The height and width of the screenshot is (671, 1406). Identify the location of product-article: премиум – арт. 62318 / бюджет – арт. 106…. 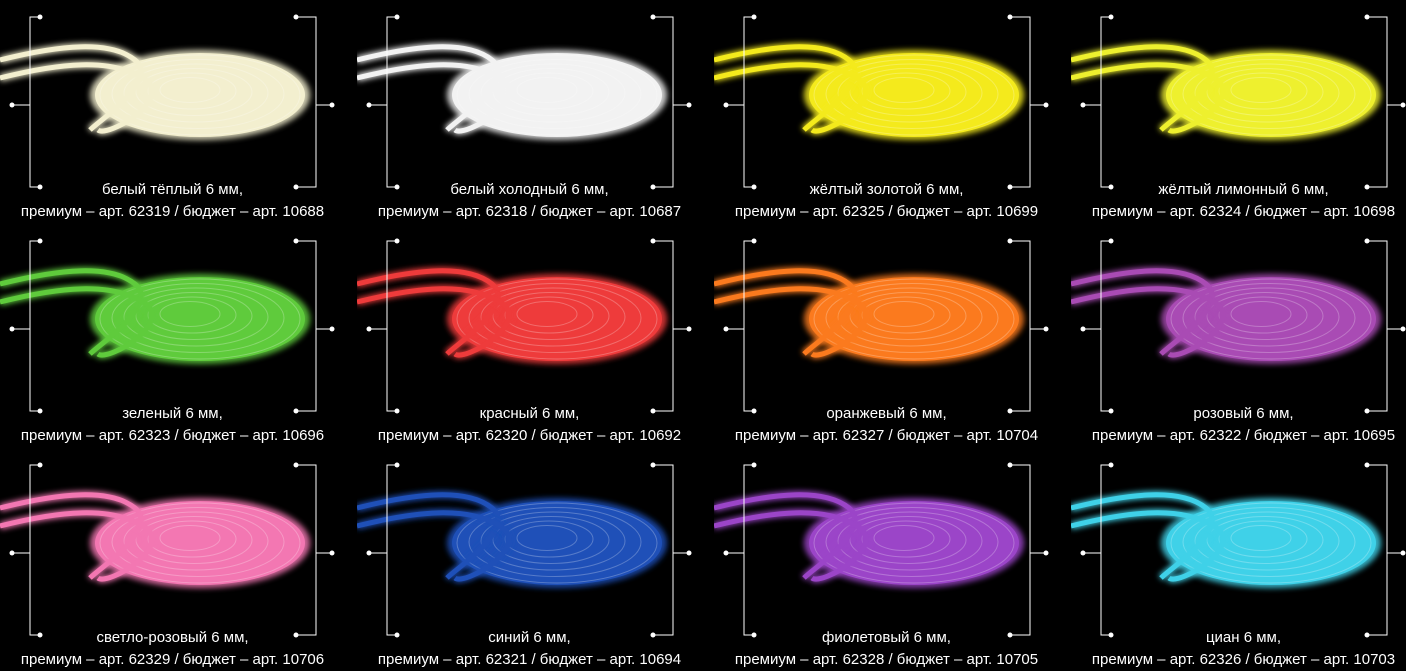
(529, 211).